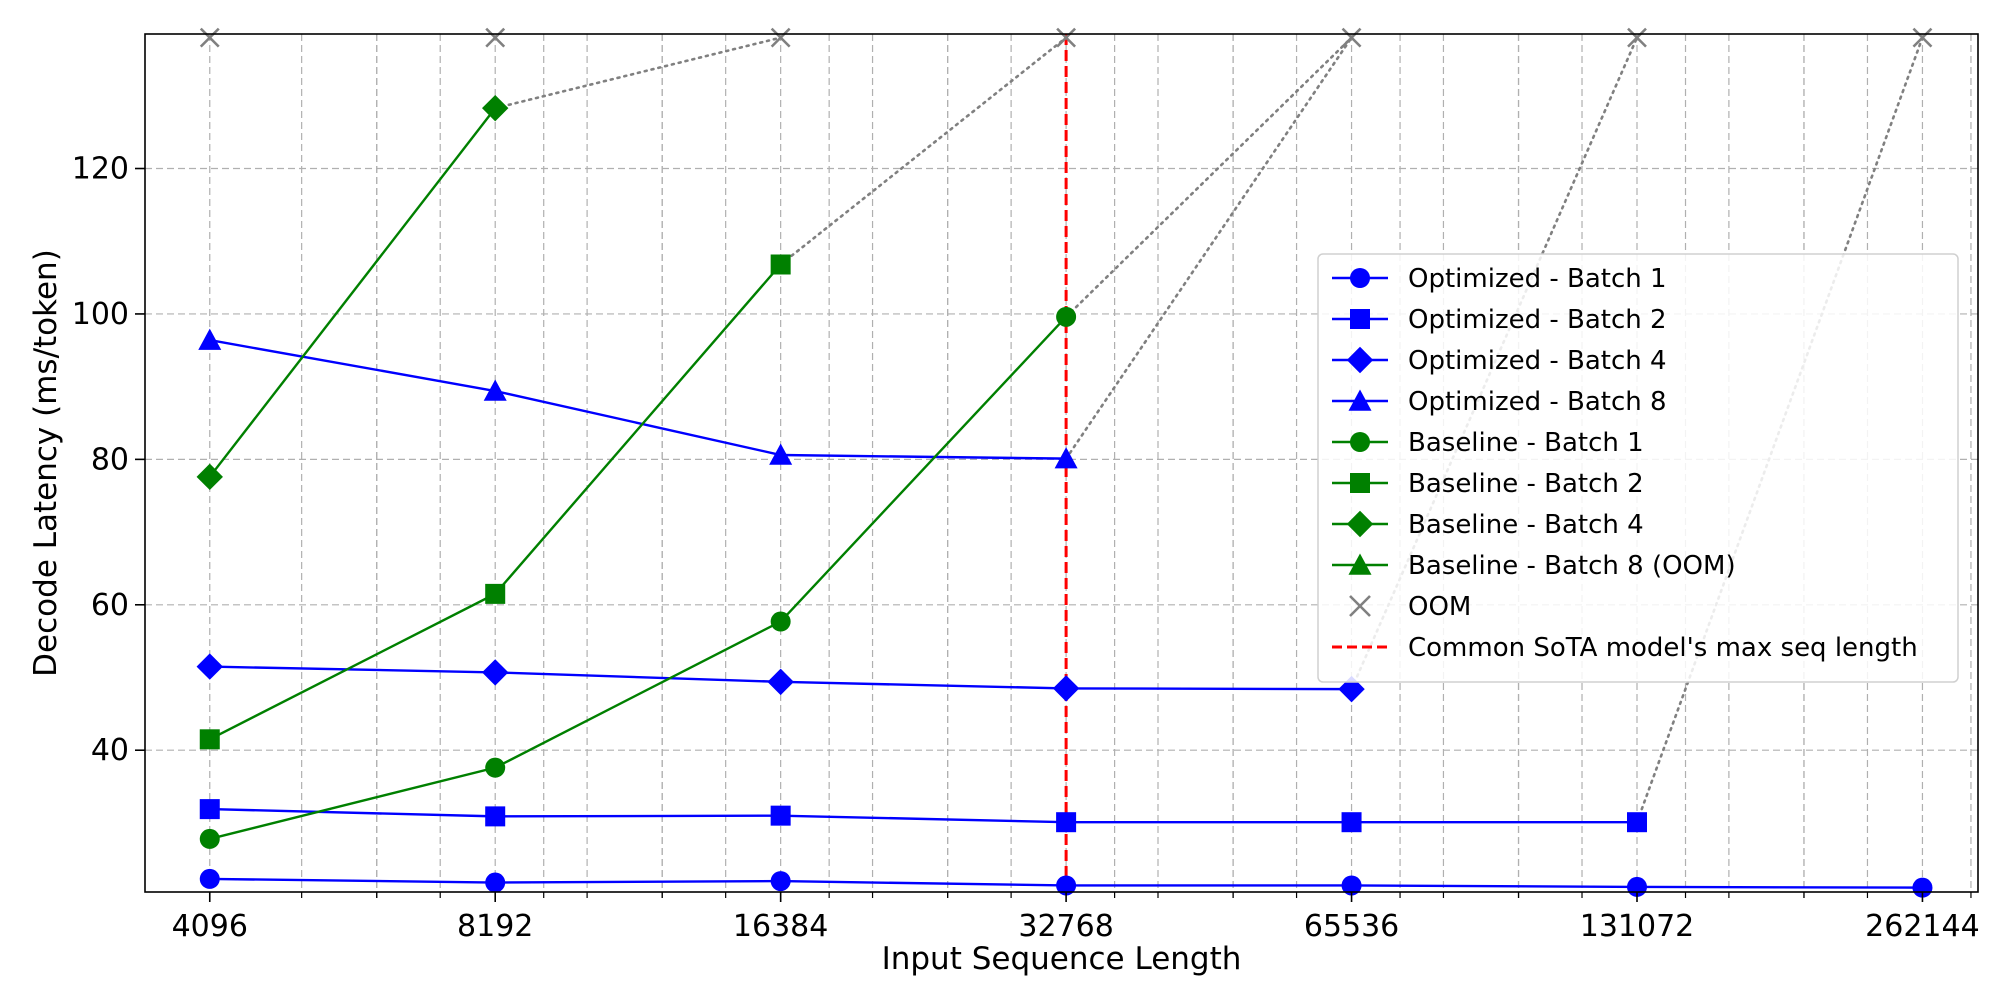 This screenshot has width=2000, height=1000. What do you see at coordinates (110, 605) in the screenshot?
I see `y-tick-label: 60` at bounding box center [110, 605].